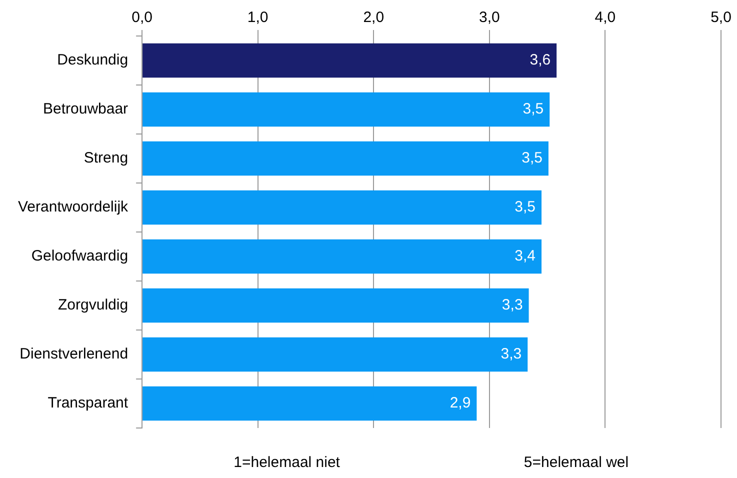 The image size is (737, 478). I want to click on y-tick-label: Dienstverlenend, so click(74, 354).